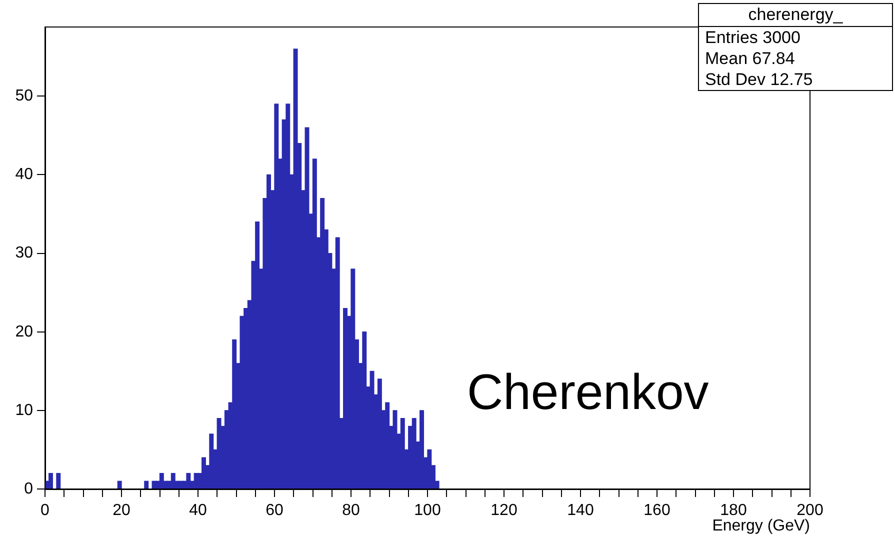 Image resolution: width=895 pixels, height=536 pixels. Describe the element at coordinates (588, 392) in the screenshot. I see `annotation: Cherenkov` at that location.